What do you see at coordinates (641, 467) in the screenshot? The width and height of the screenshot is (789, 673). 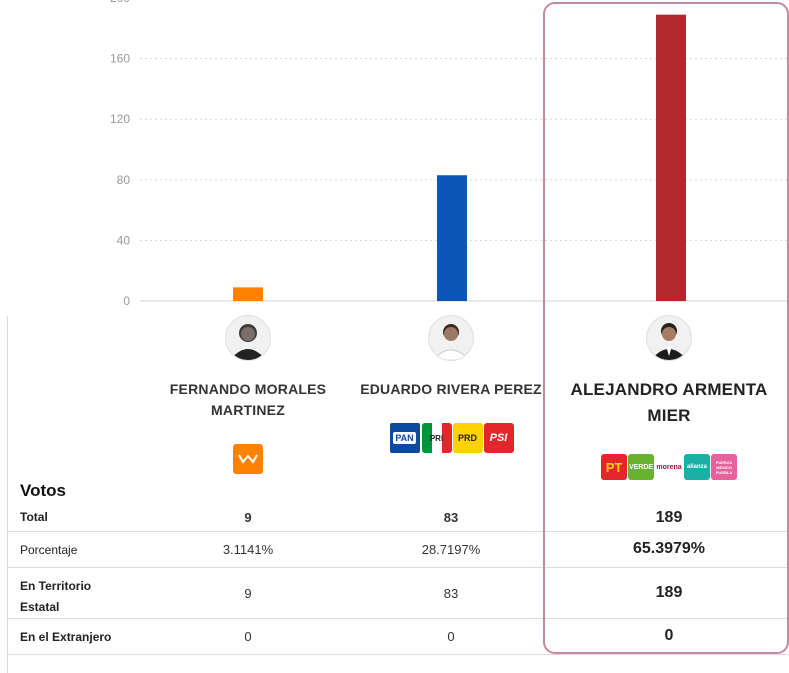 I see `verde-logo: VERDE` at bounding box center [641, 467].